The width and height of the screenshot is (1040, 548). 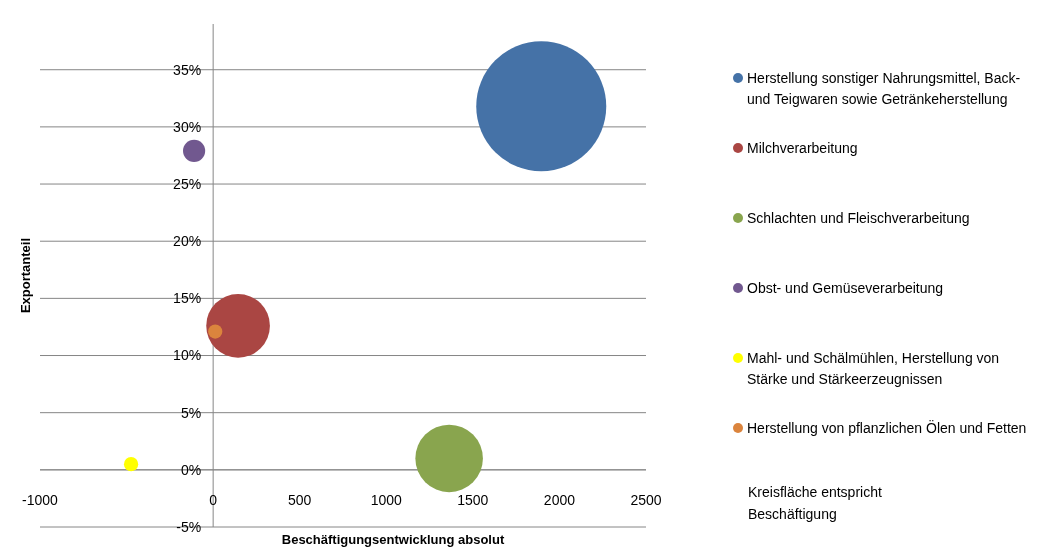 What do you see at coordinates (815, 503) in the screenshot?
I see `text: Kreisfläche entspricht Beschäftigung` at bounding box center [815, 503].